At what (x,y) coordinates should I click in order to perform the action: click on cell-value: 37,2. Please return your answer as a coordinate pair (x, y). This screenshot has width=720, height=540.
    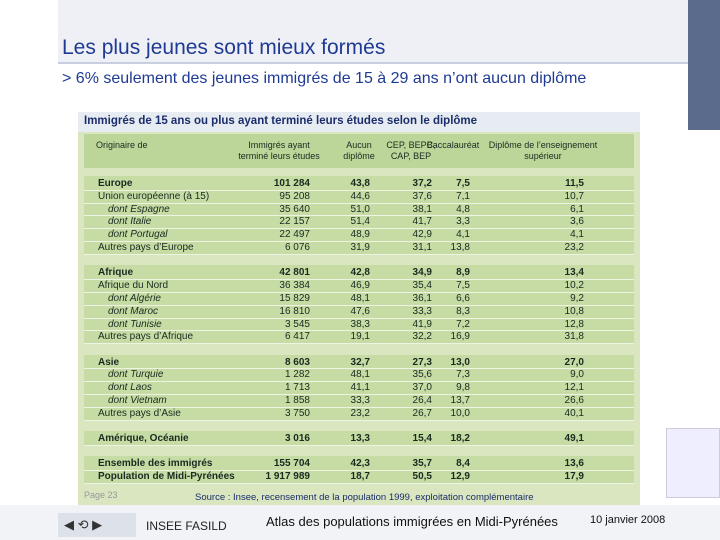
    Looking at the image, I should click on (422, 183).